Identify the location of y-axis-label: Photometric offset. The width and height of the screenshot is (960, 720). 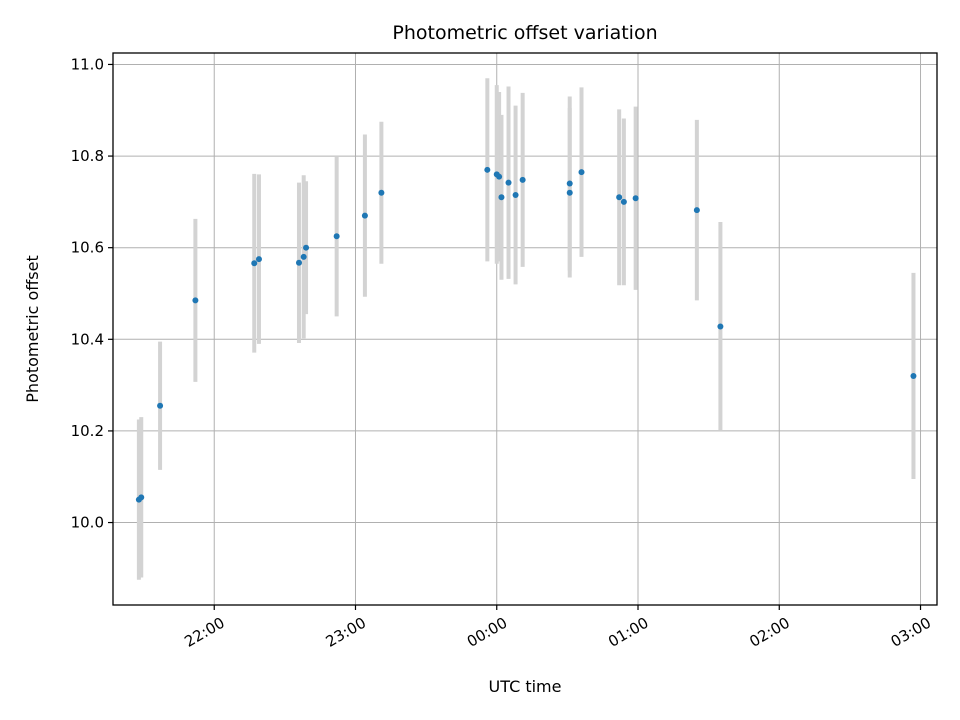
(32, 329).